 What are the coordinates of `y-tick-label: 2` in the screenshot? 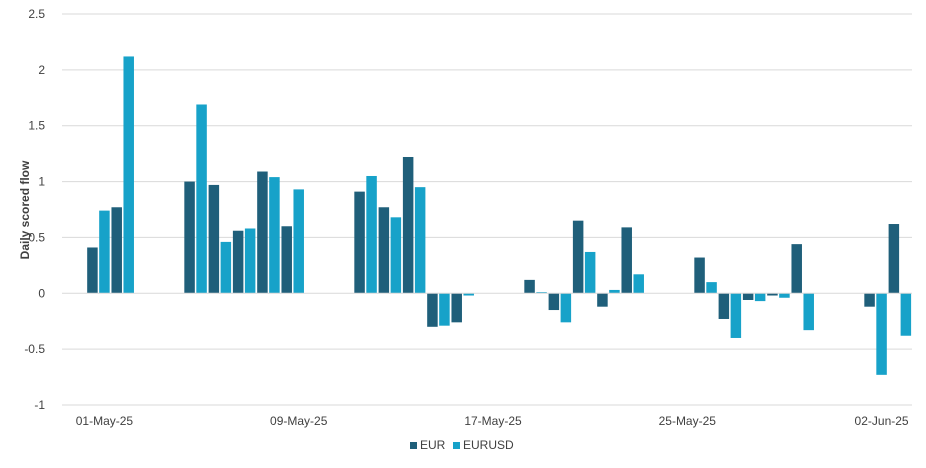 It's located at (41, 70).